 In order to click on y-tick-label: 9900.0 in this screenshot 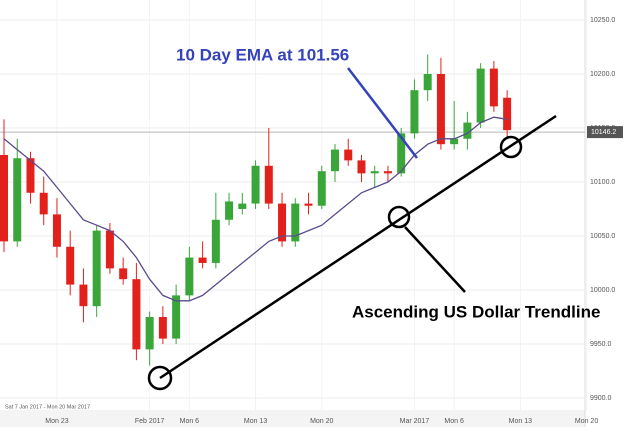, I will do `click(601, 398)`.